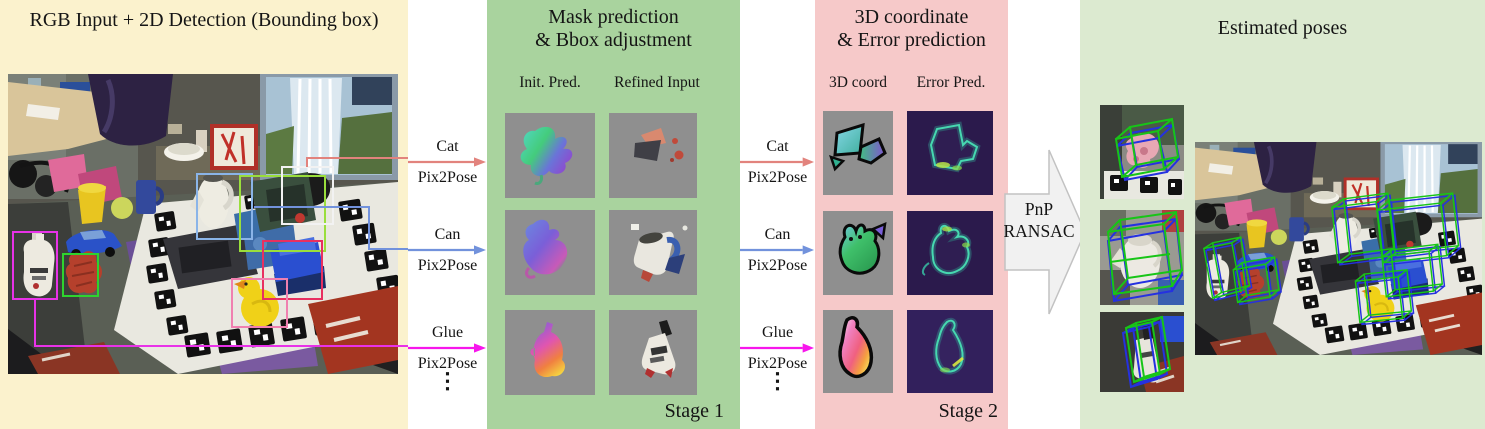 The image size is (1485, 429). Describe the element at coordinates (80, 275) in the screenshot. I see `bbox-cat` at that location.